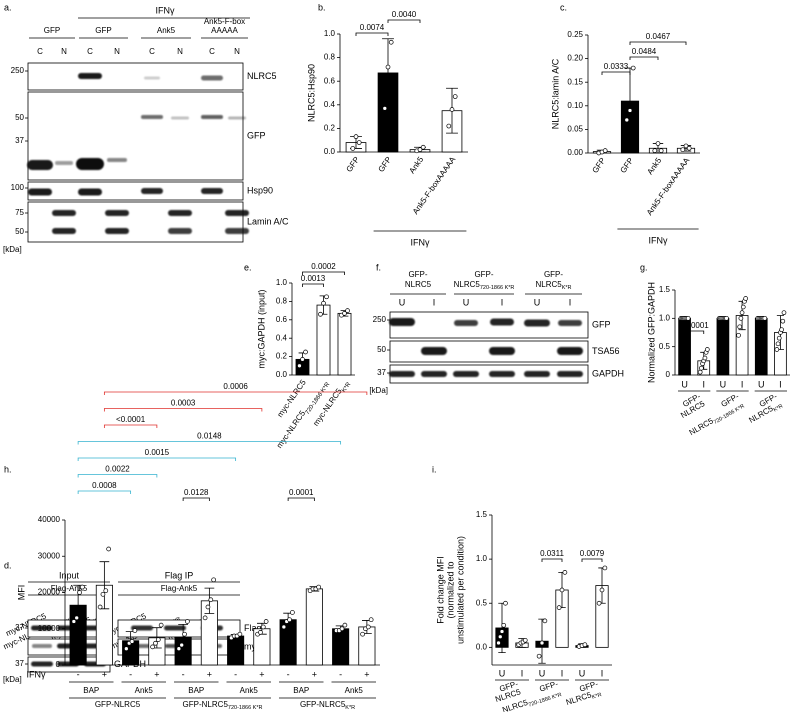 This screenshot has width=799, height=712. I want to click on unit-label: [kDa], so click(12, 249).